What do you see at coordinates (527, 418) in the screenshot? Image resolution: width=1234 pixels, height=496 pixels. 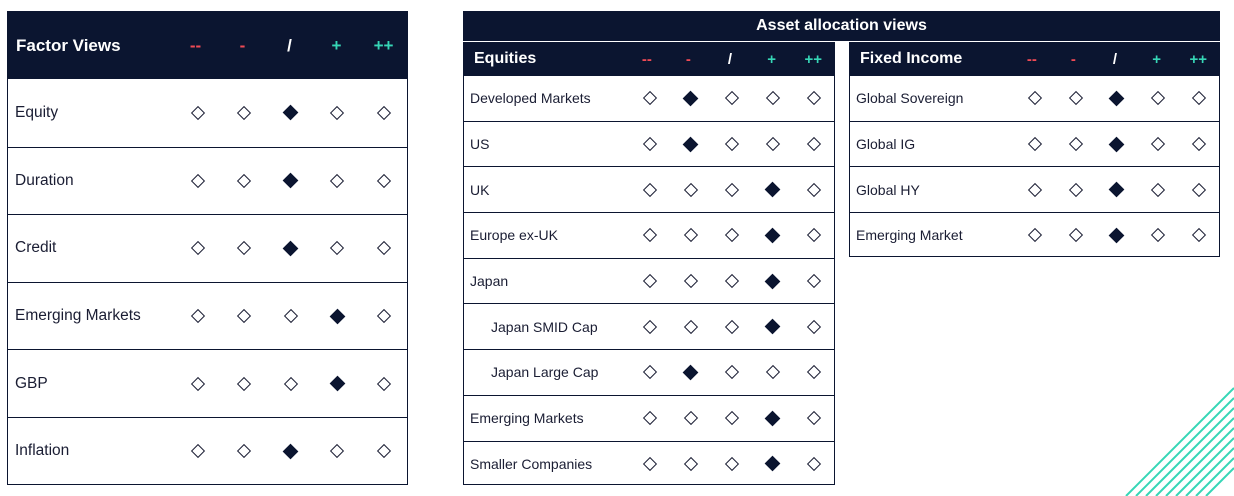 I see `equities-row-label: Emerging Markets` at bounding box center [527, 418].